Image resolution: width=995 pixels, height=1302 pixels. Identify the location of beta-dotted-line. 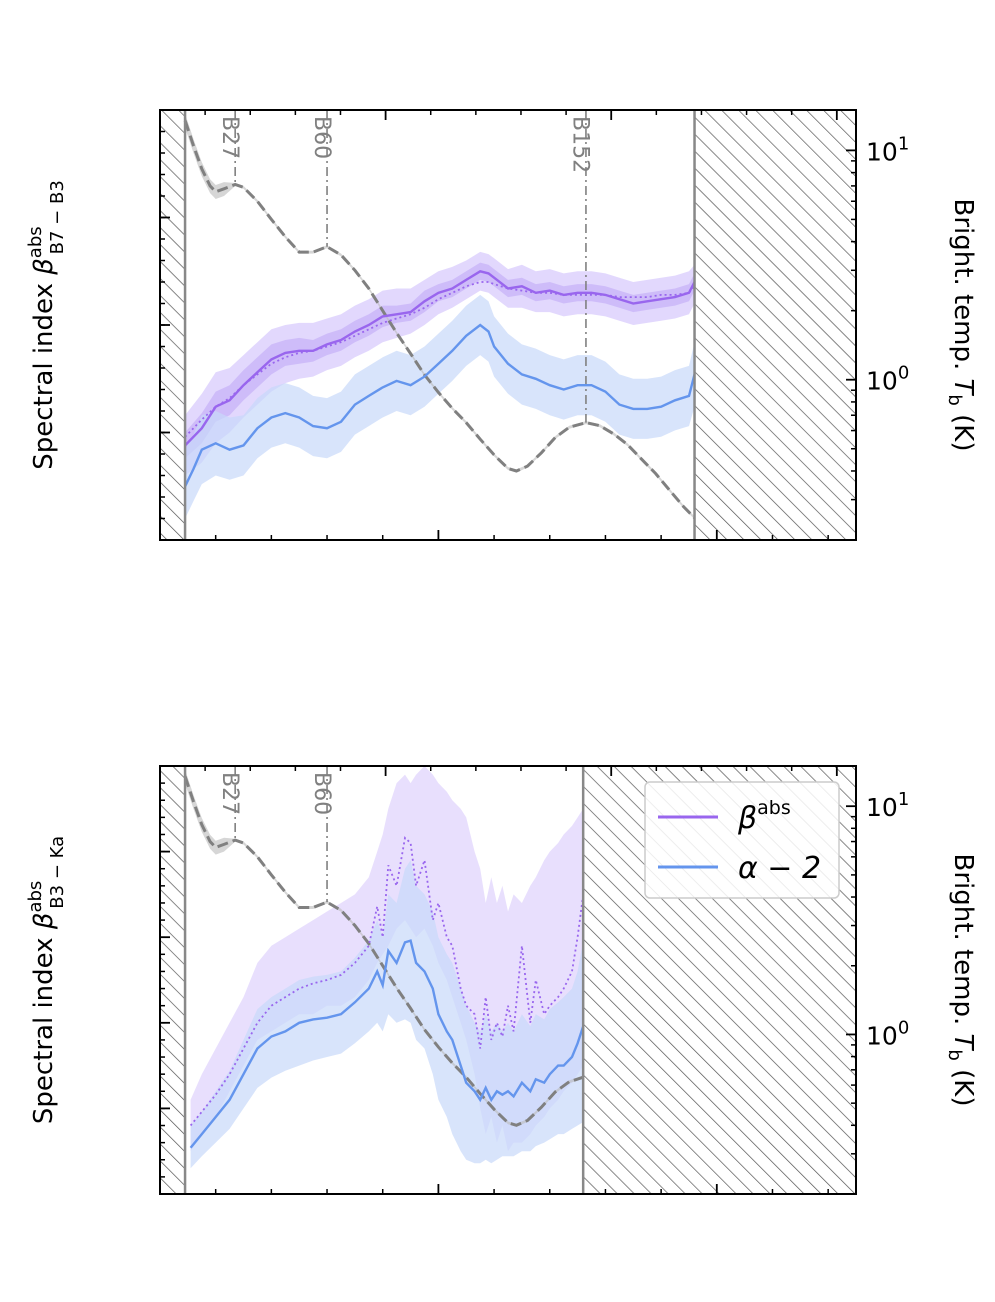
(387, 981).